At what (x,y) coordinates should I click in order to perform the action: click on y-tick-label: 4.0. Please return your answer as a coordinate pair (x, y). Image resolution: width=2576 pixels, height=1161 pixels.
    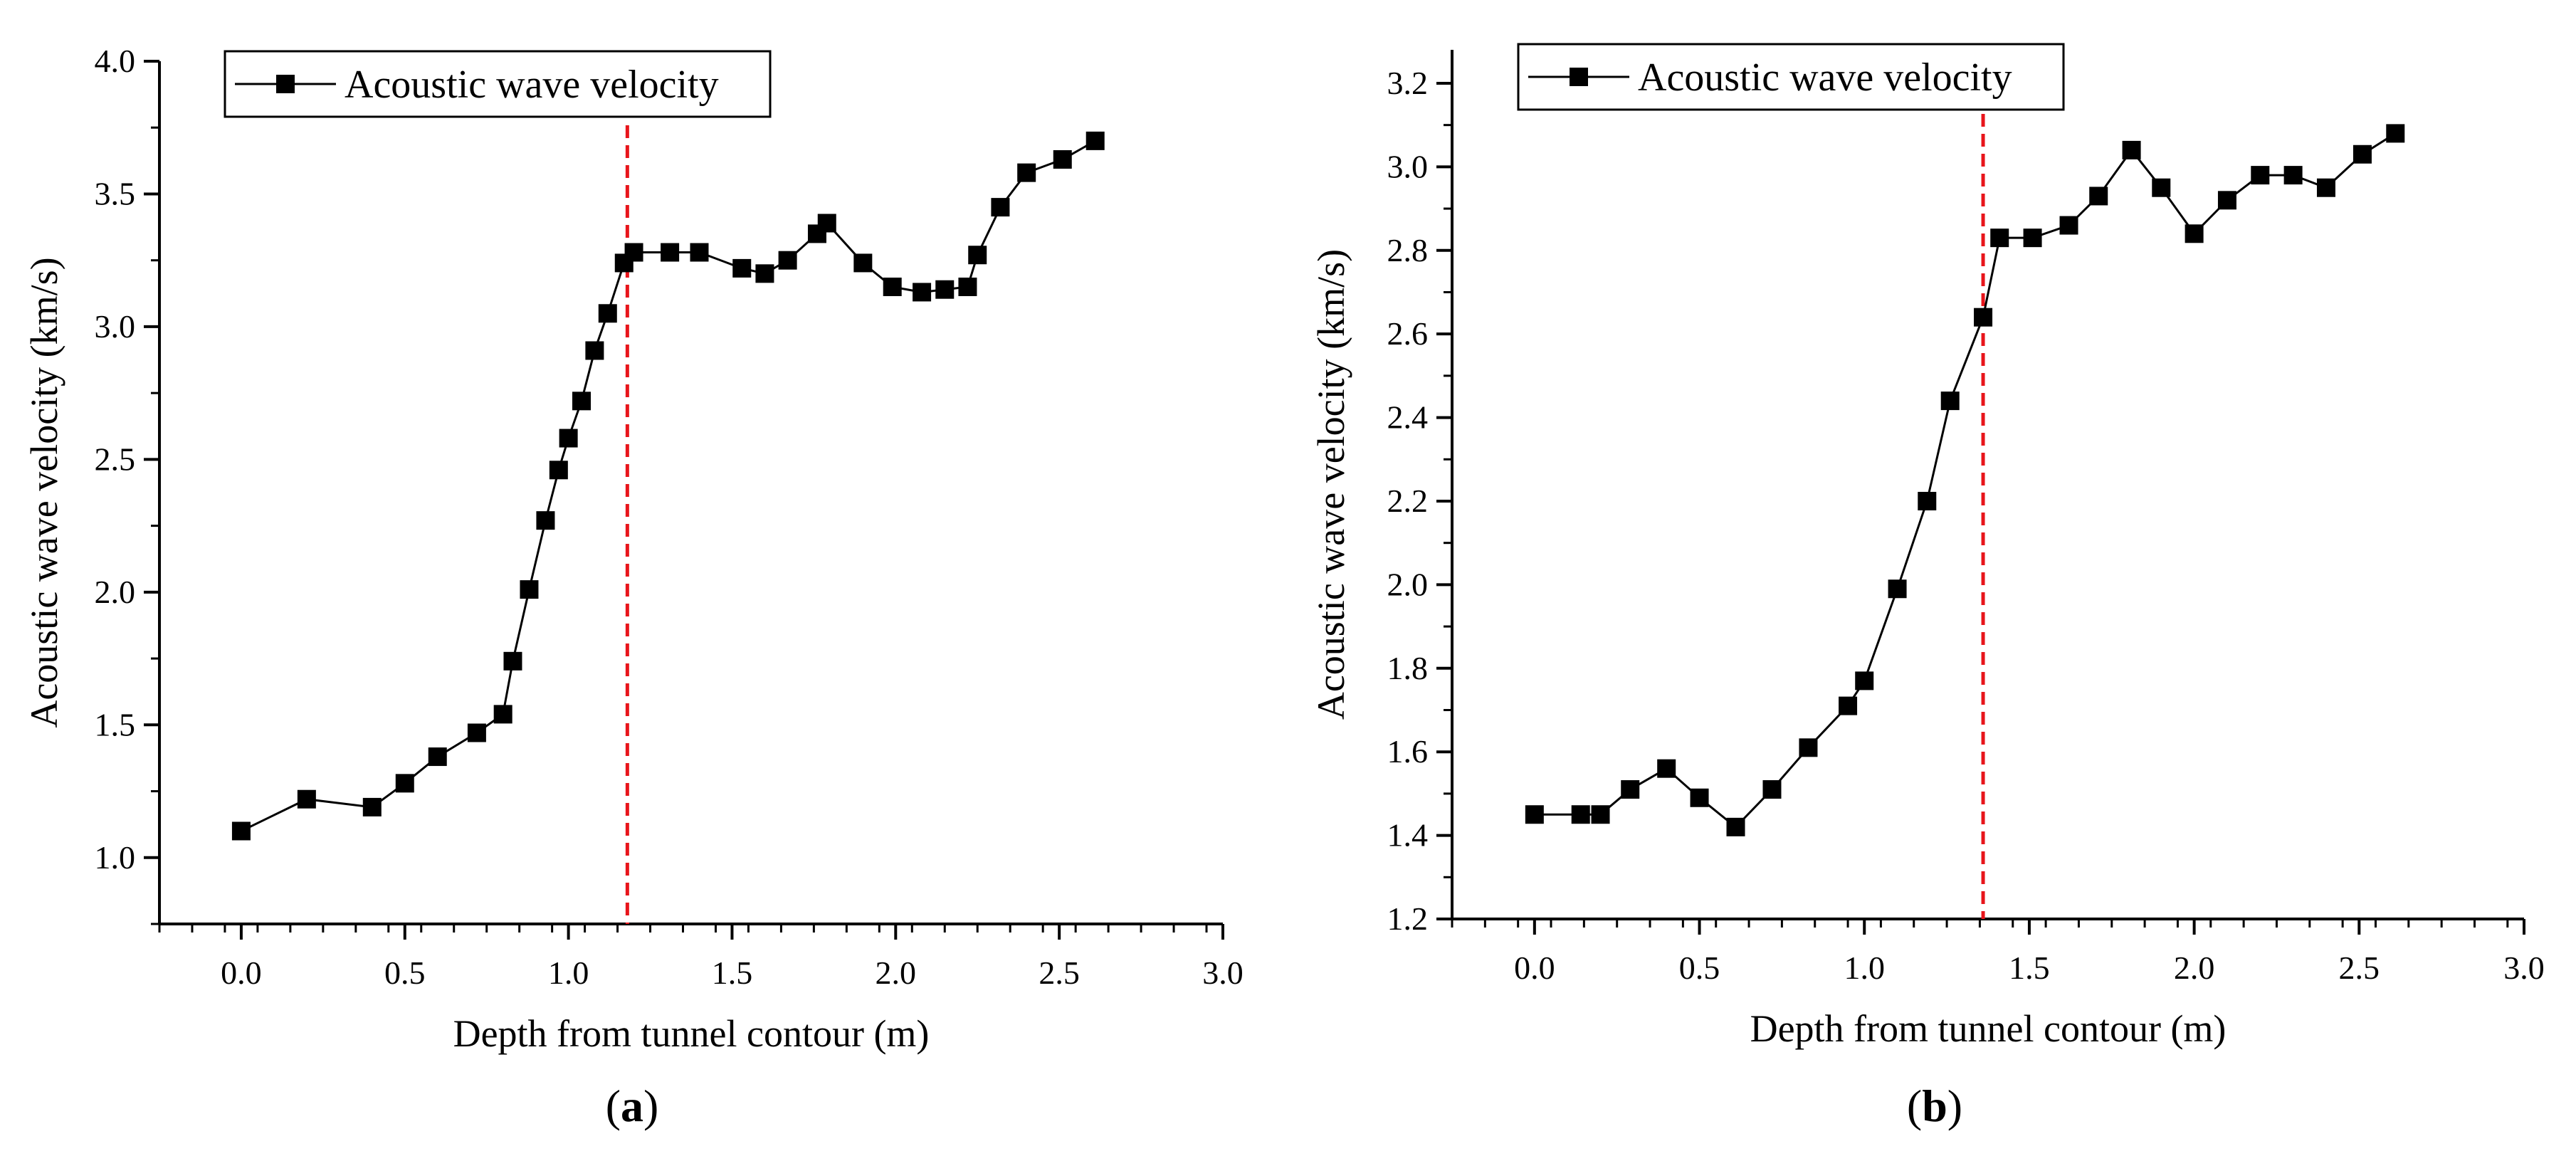
    Looking at the image, I should click on (116, 61).